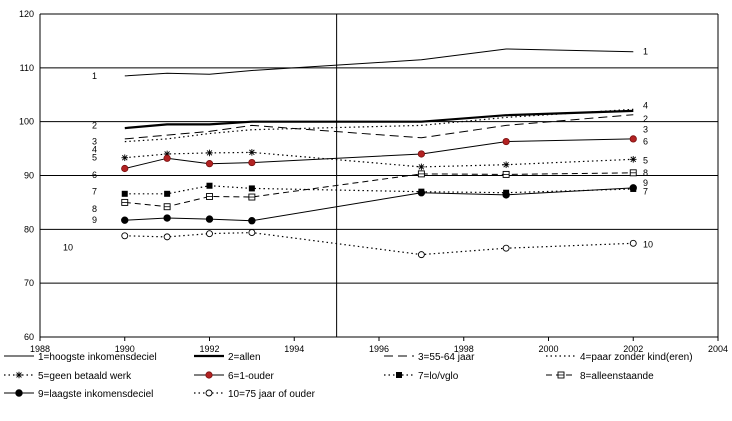 Image resolution: width=732 pixels, height=421 pixels. I want to click on series-label-right: 5, so click(645, 160).